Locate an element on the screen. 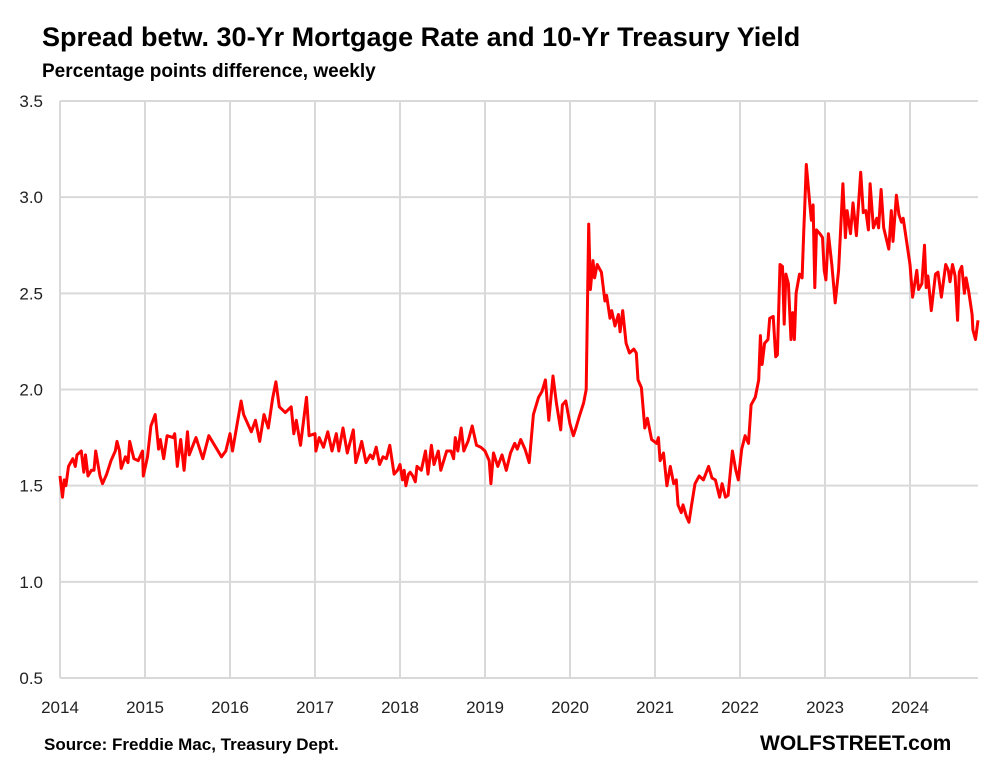 The image size is (990, 768). y-tick-label: 1.5 is located at coordinates (31, 486).